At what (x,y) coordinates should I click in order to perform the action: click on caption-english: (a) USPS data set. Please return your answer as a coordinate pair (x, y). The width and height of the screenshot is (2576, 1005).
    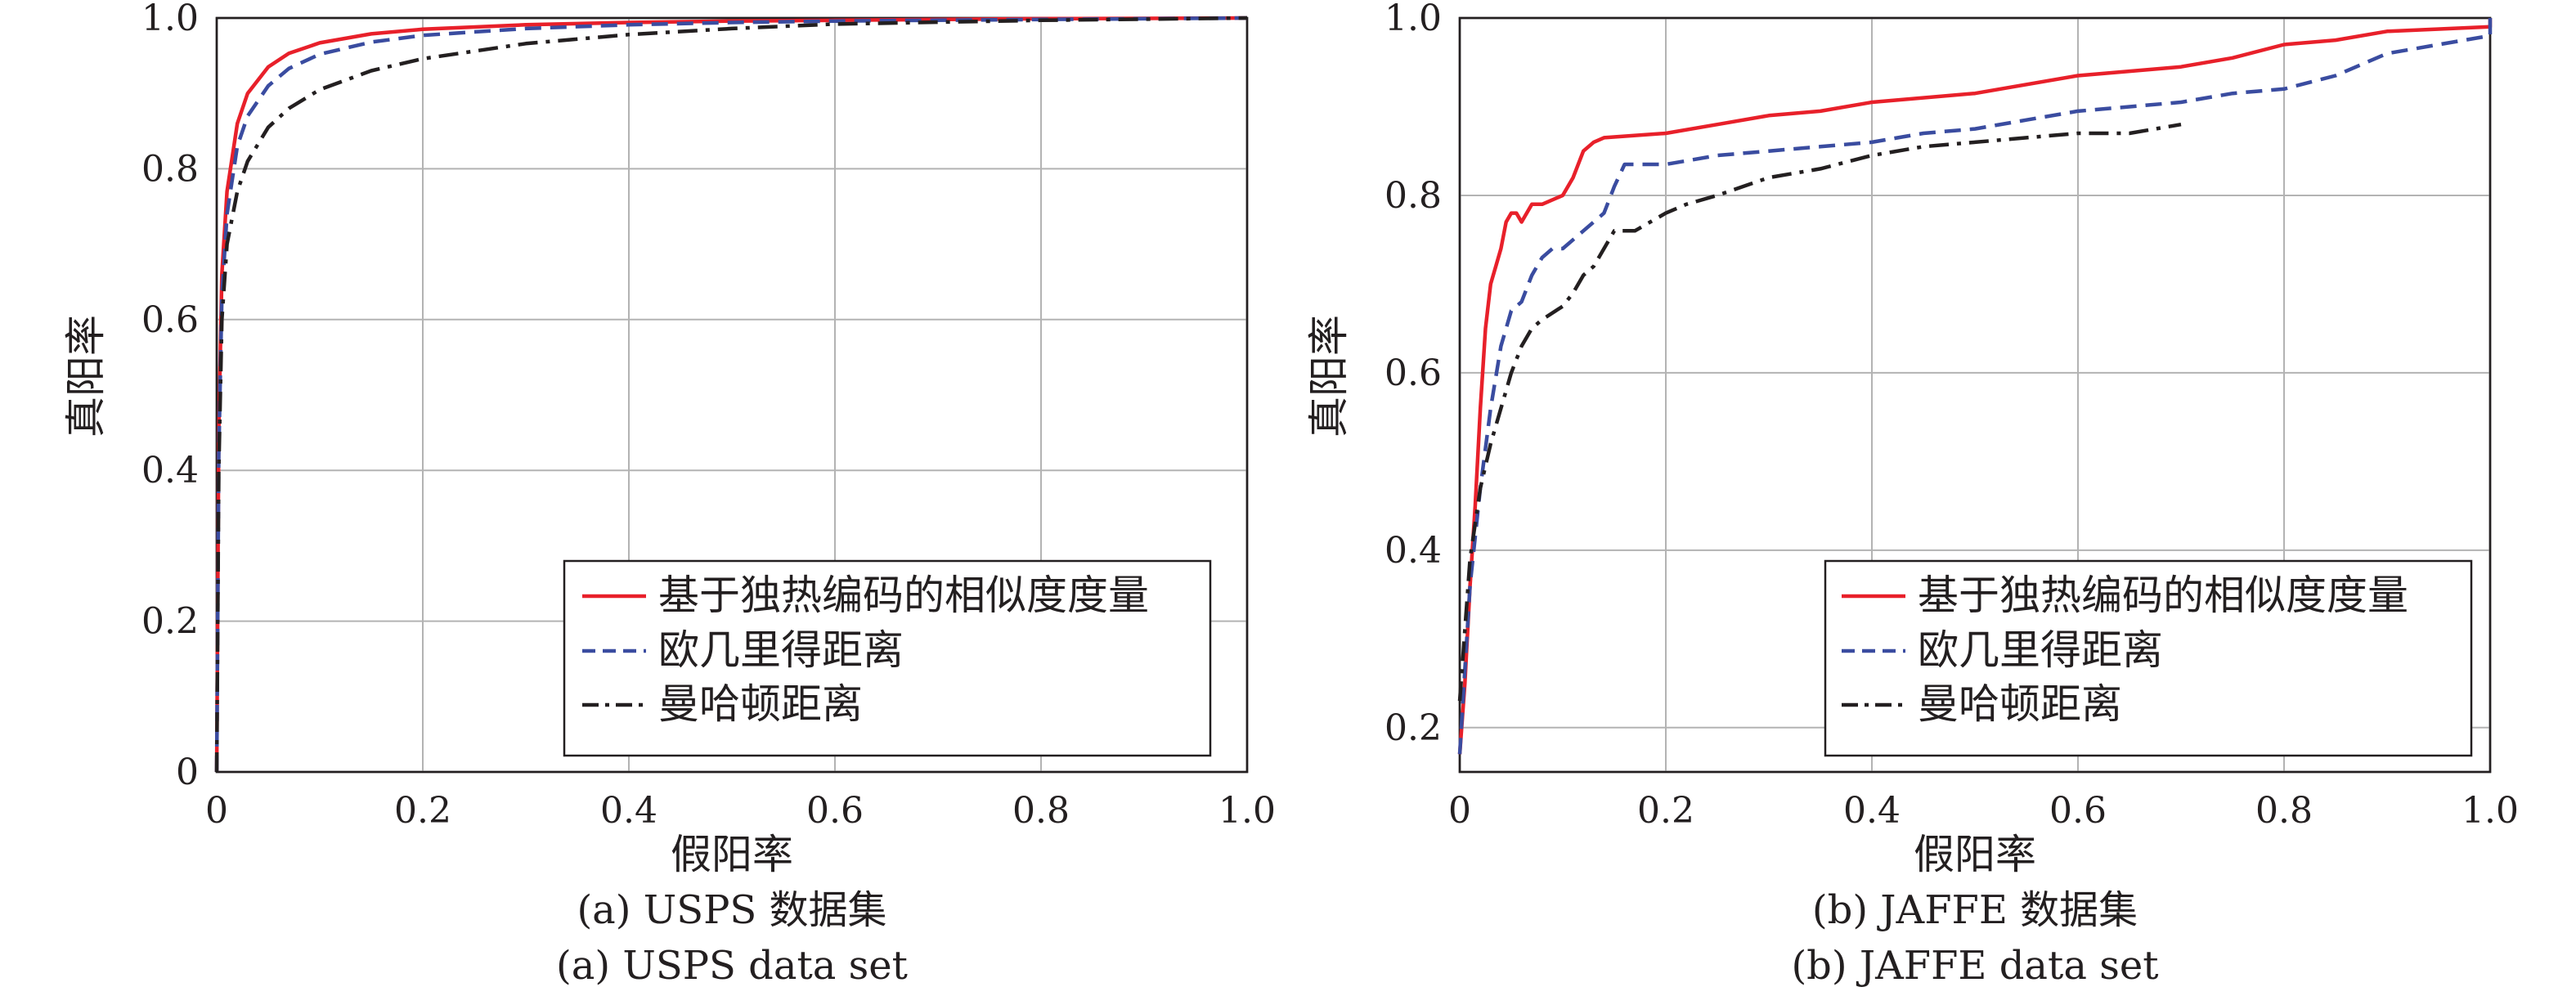
    Looking at the image, I should click on (732, 966).